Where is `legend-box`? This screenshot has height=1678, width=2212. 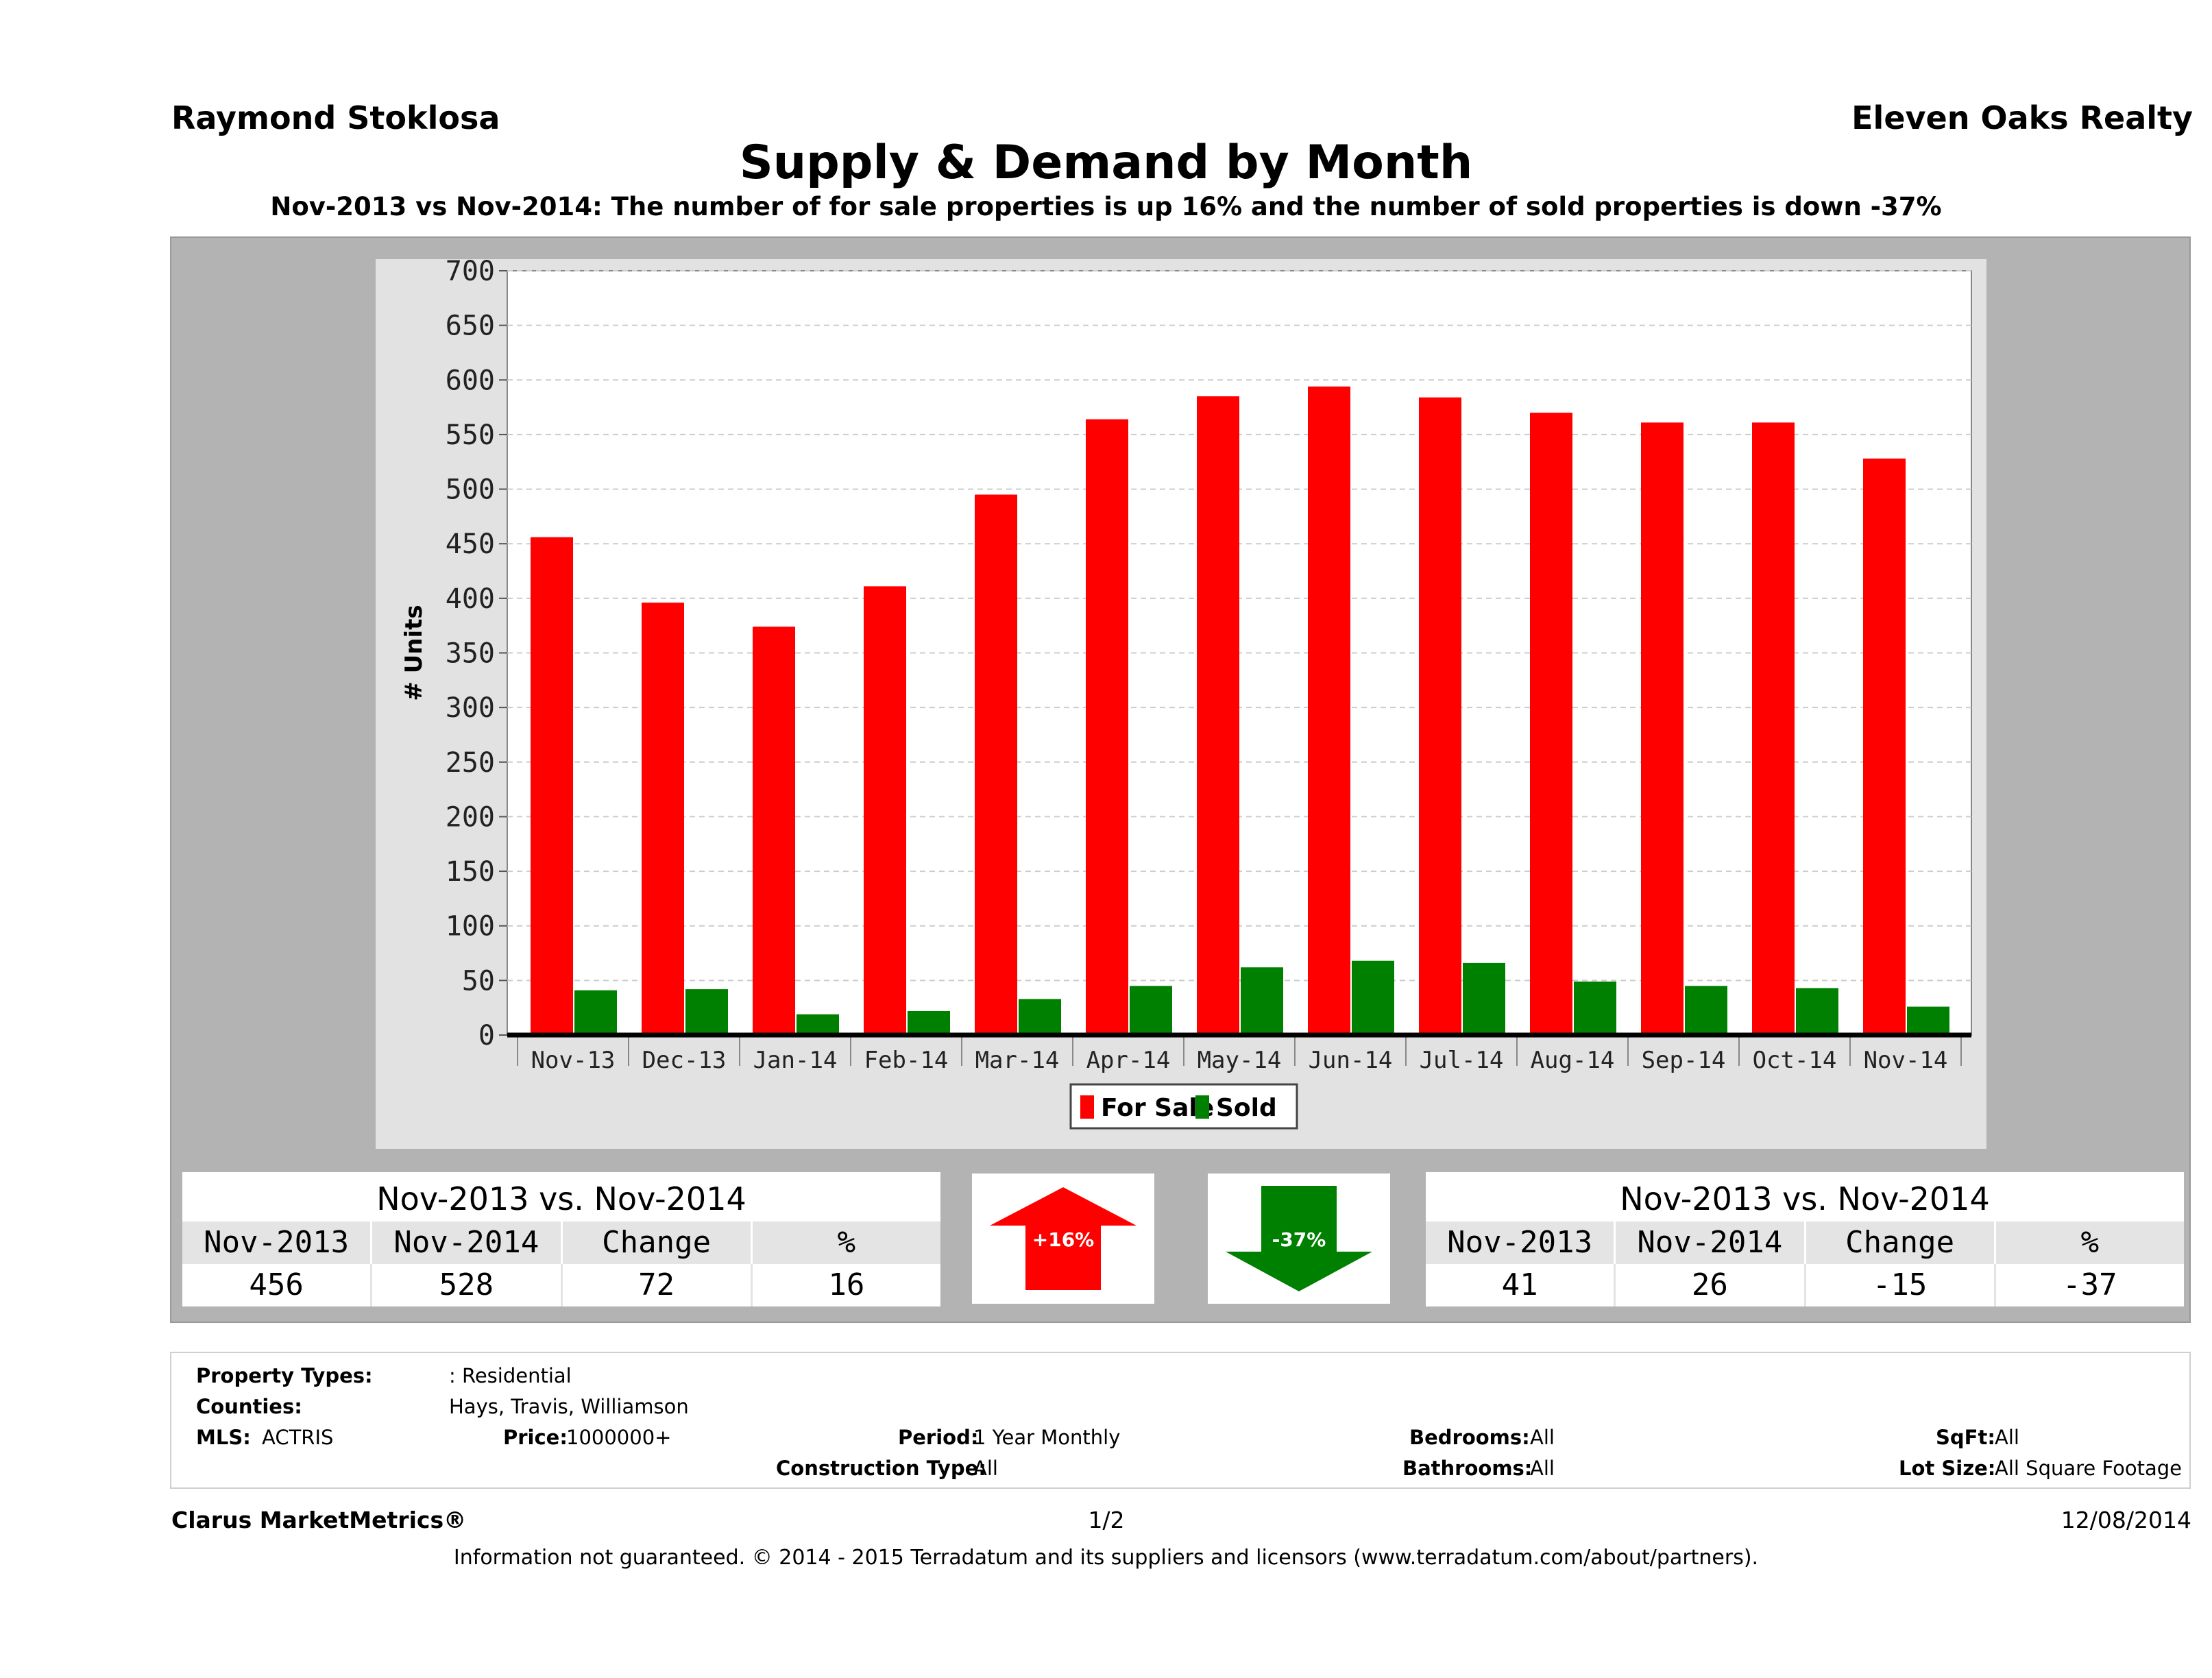 legend-box is located at coordinates (1184, 1106).